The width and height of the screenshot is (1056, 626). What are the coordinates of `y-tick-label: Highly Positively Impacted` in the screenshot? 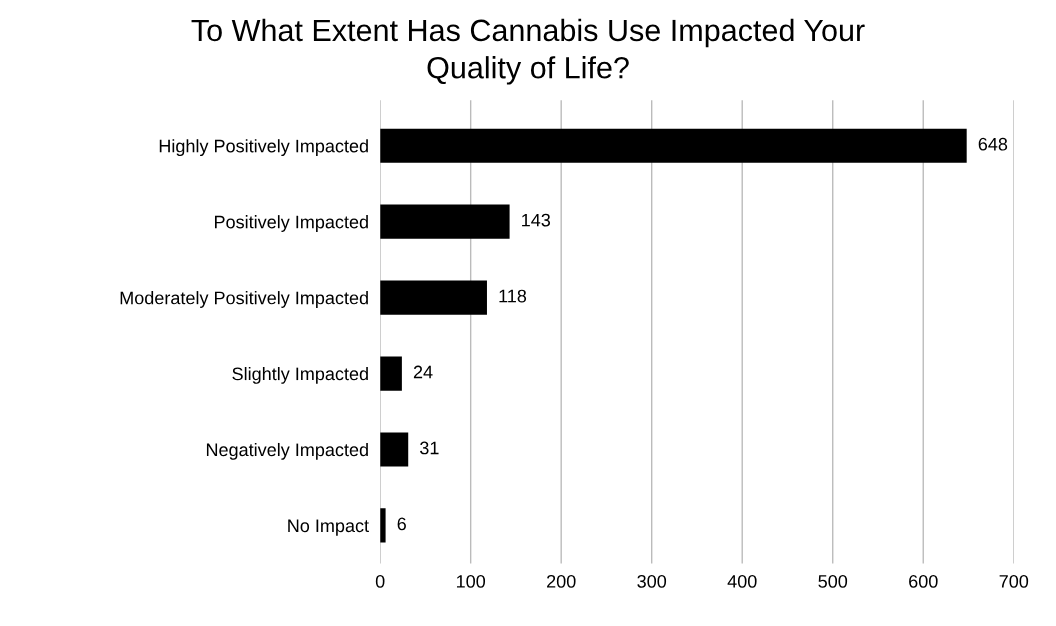 It's located at (263, 148).